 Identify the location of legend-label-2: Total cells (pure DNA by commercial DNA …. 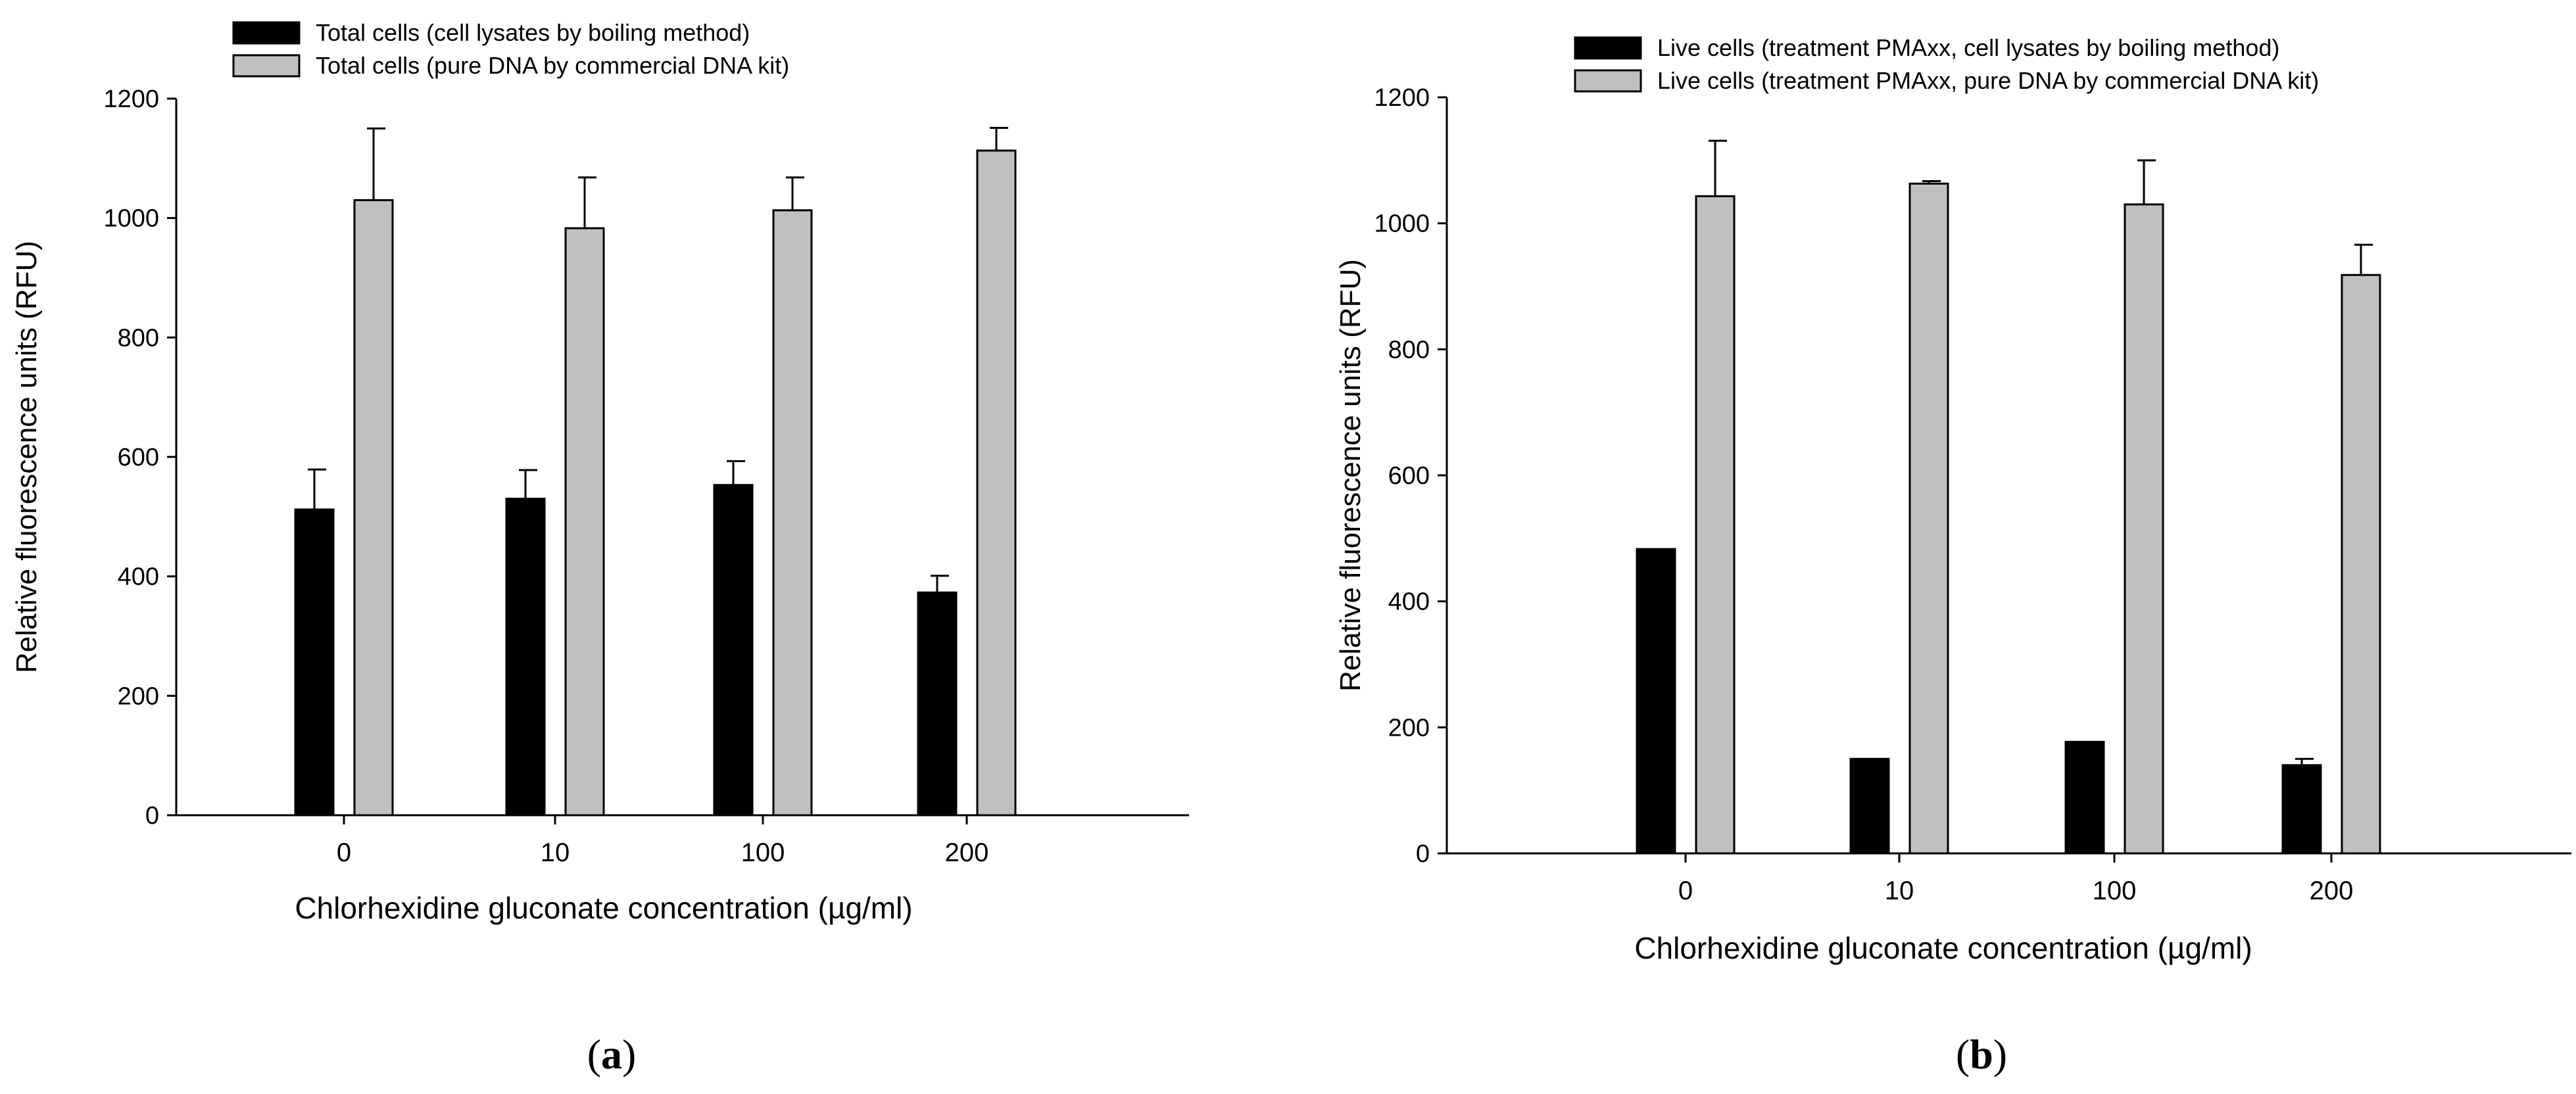
(552, 66).